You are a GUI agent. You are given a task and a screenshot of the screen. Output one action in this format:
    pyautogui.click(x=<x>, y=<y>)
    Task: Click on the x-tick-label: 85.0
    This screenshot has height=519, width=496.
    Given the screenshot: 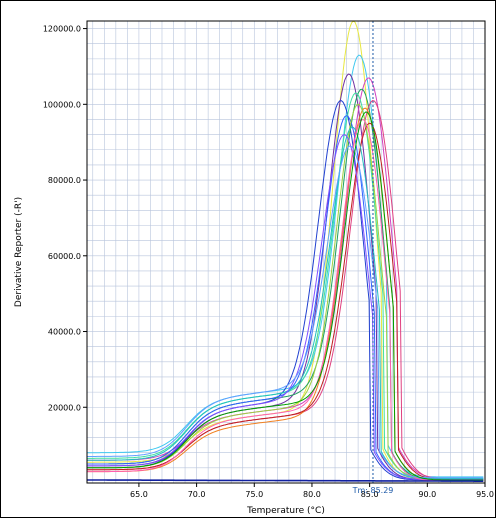 What is the action you would take?
    pyautogui.click(x=370, y=494)
    